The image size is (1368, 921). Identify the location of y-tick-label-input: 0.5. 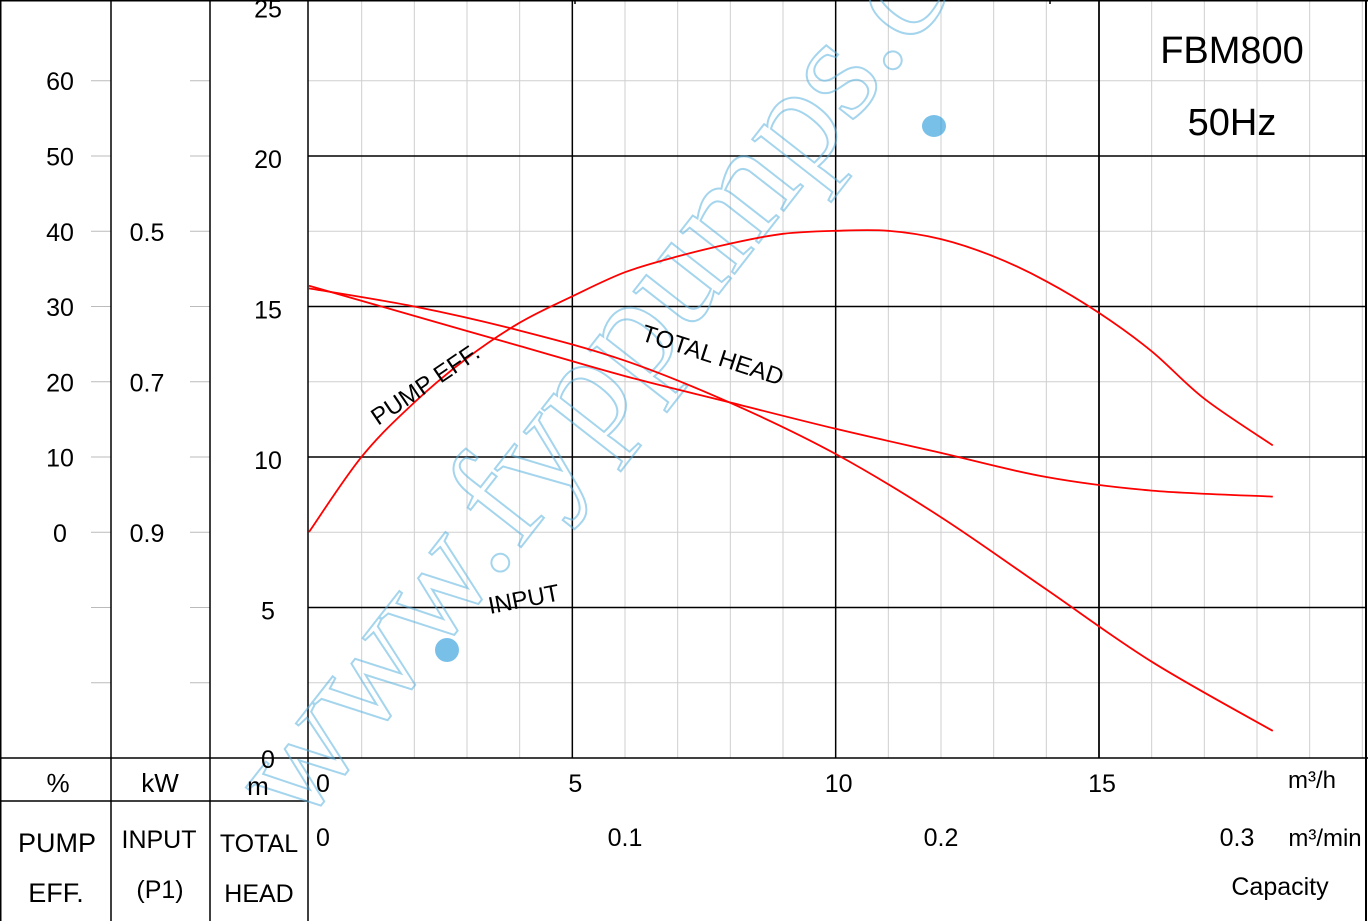
(147, 233).